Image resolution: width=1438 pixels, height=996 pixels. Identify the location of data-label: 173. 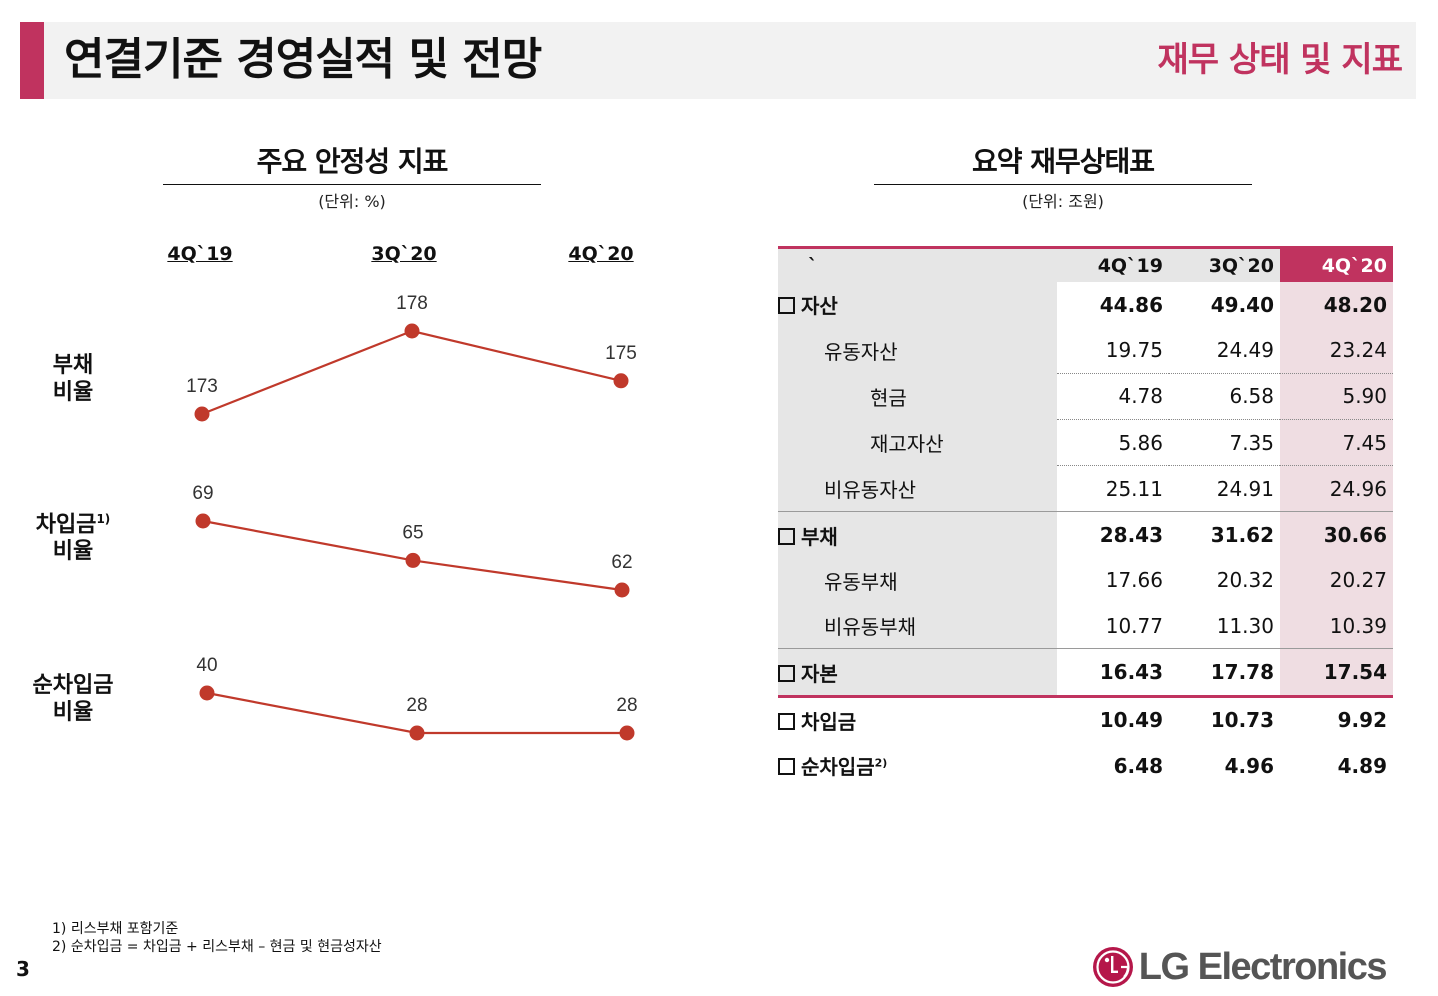
(202, 386).